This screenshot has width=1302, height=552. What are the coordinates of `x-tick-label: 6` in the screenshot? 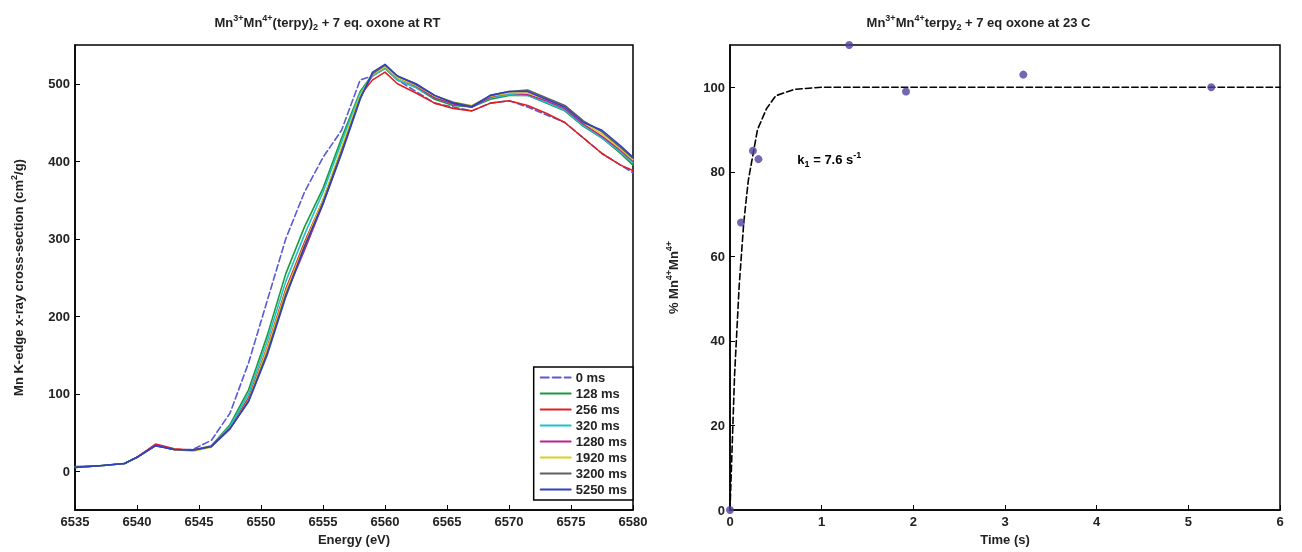 It's located at (1280, 521).